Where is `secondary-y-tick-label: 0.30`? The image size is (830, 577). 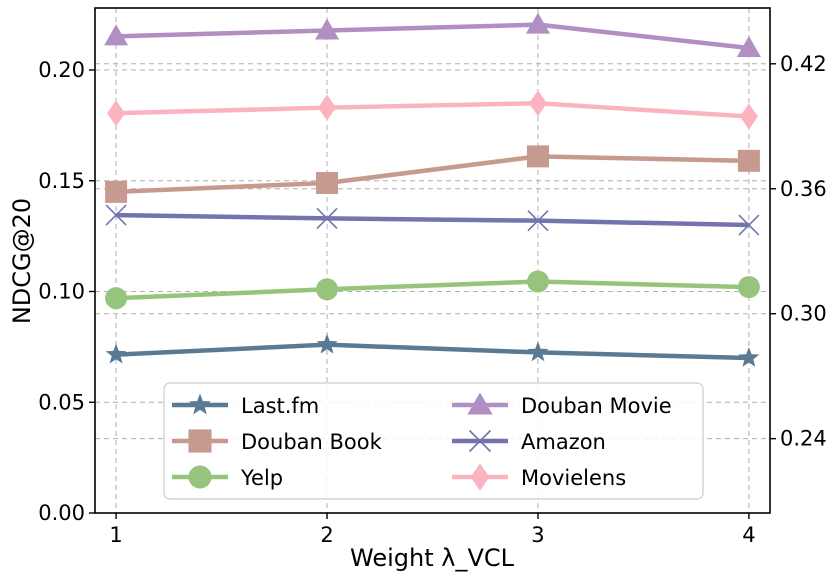
secondary-y-tick-label: 0.30 is located at coordinates (803, 314).